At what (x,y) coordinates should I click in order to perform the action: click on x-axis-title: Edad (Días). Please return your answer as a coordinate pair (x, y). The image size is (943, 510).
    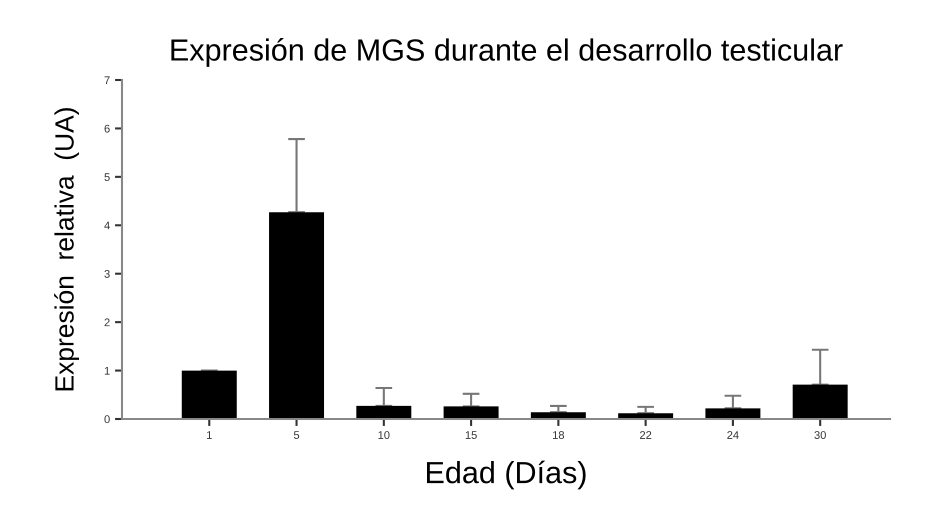
    Looking at the image, I should click on (506, 475).